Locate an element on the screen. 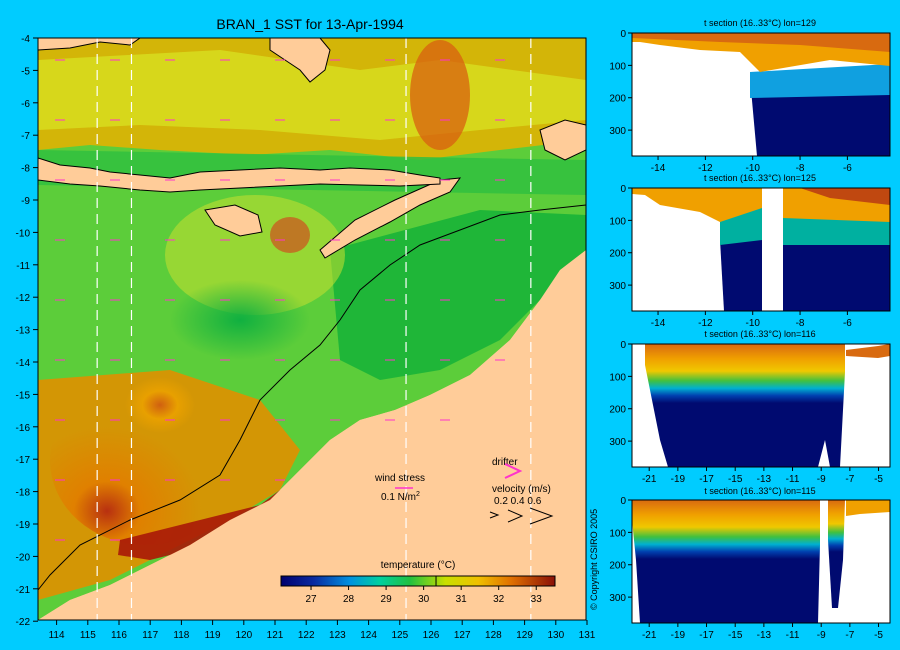 Image resolution: width=900 pixels, height=650 pixels. land-sulawesi is located at coordinates (300, 60).